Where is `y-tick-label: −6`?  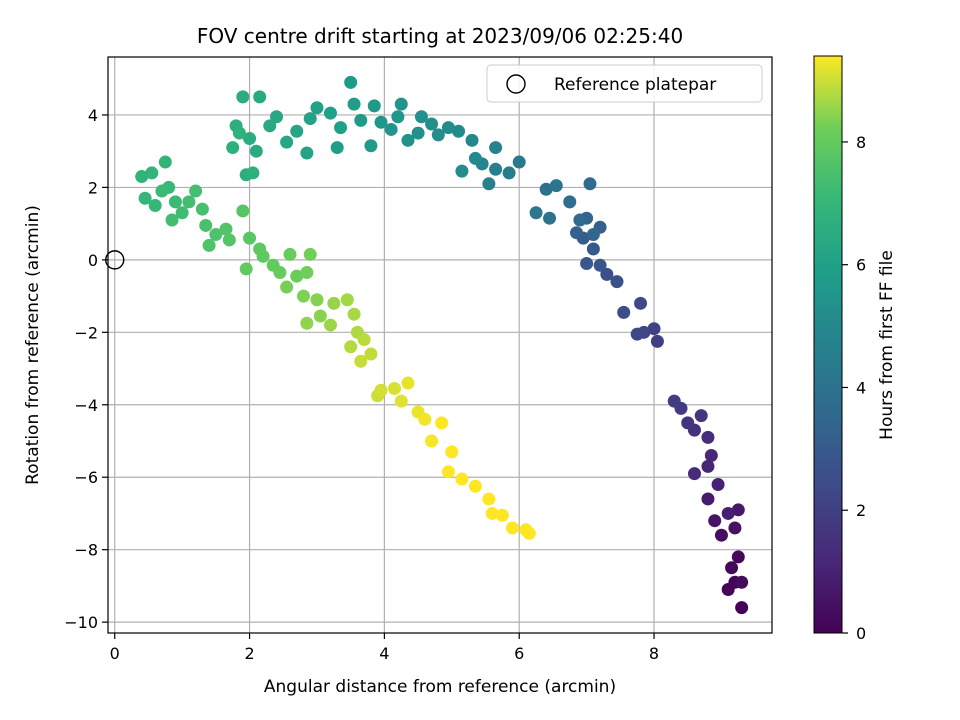 y-tick-label: −6 is located at coordinates (86, 477).